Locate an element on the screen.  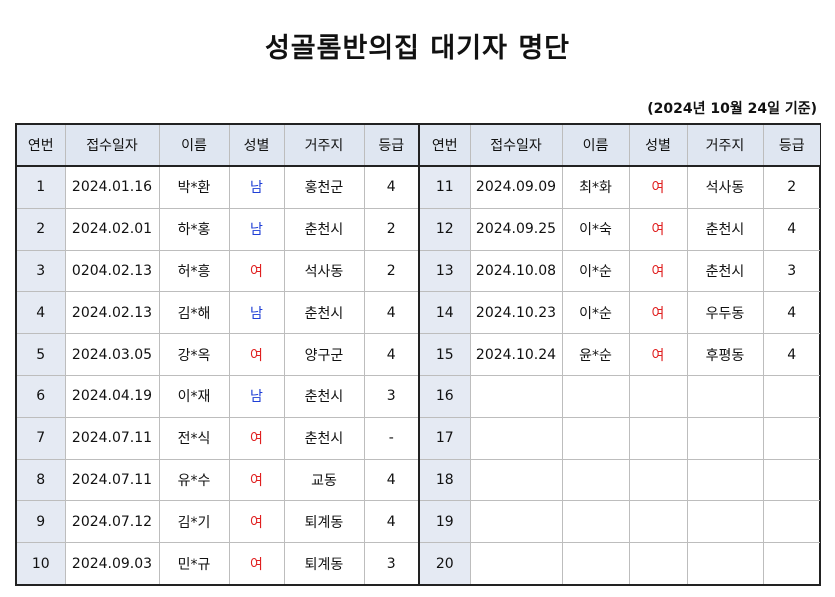
as-of-date: (2024년 10월 24일 기준) is located at coordinates (732, 109).